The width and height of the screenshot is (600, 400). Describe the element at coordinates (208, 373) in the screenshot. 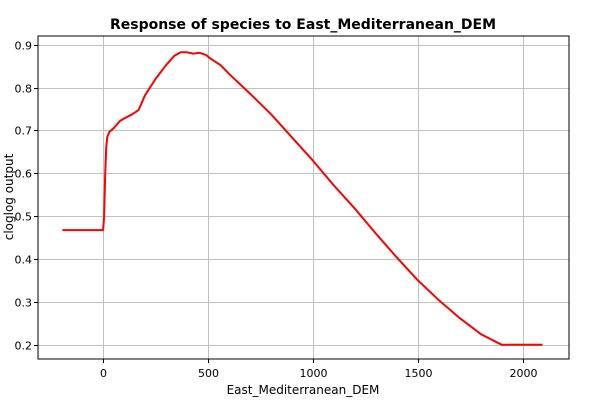

I see `x-tick-label: 500` at that location.